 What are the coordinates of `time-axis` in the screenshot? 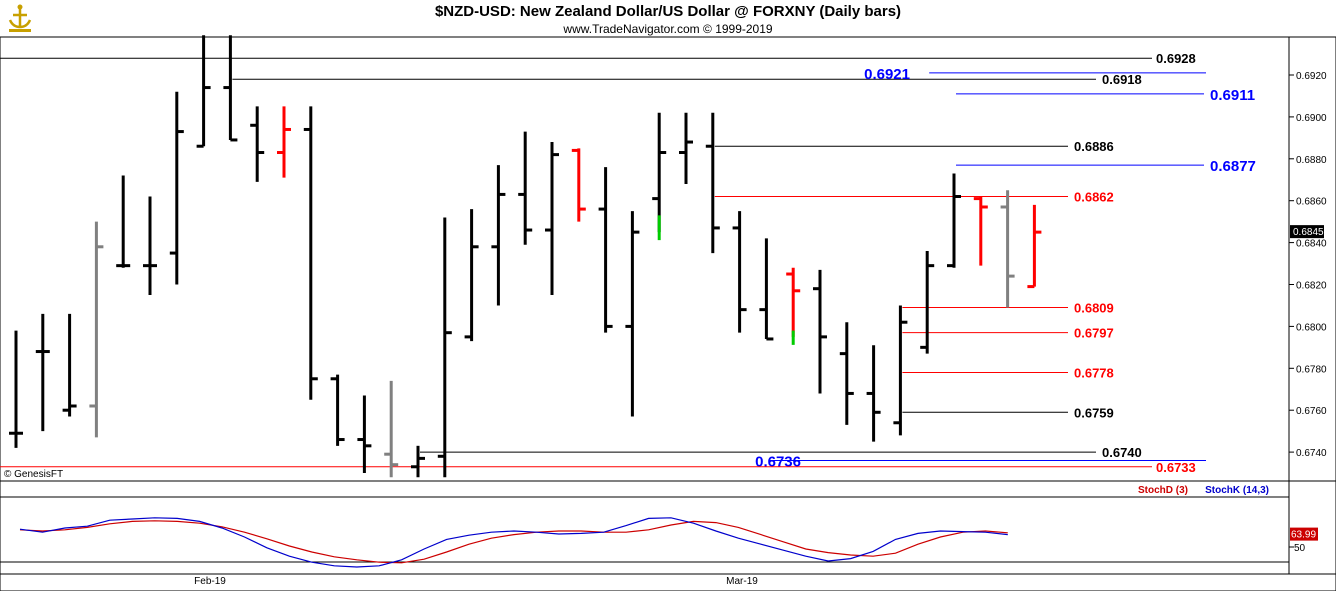 It's located at (668, 582).